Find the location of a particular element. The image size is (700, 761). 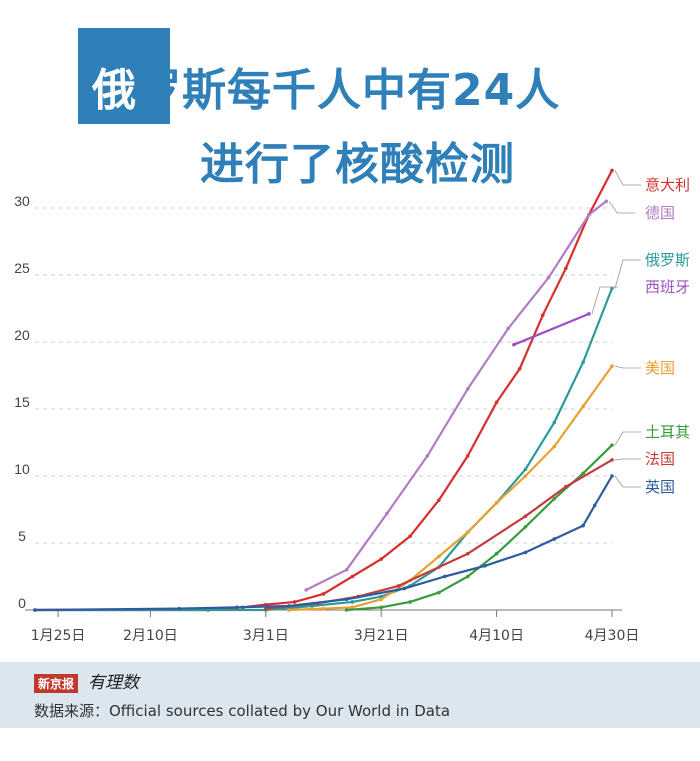

x-tick-label: 4月10日 is located at coordinates (496, 636).